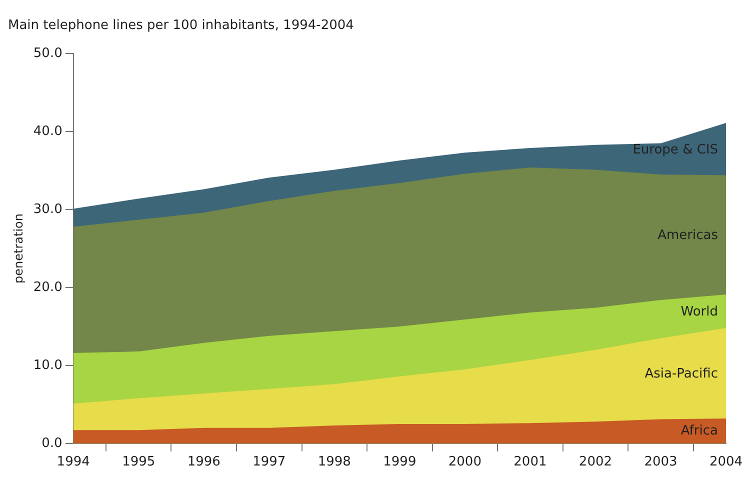  I want to click on x-tick-label: 1999, so click(399, 462).